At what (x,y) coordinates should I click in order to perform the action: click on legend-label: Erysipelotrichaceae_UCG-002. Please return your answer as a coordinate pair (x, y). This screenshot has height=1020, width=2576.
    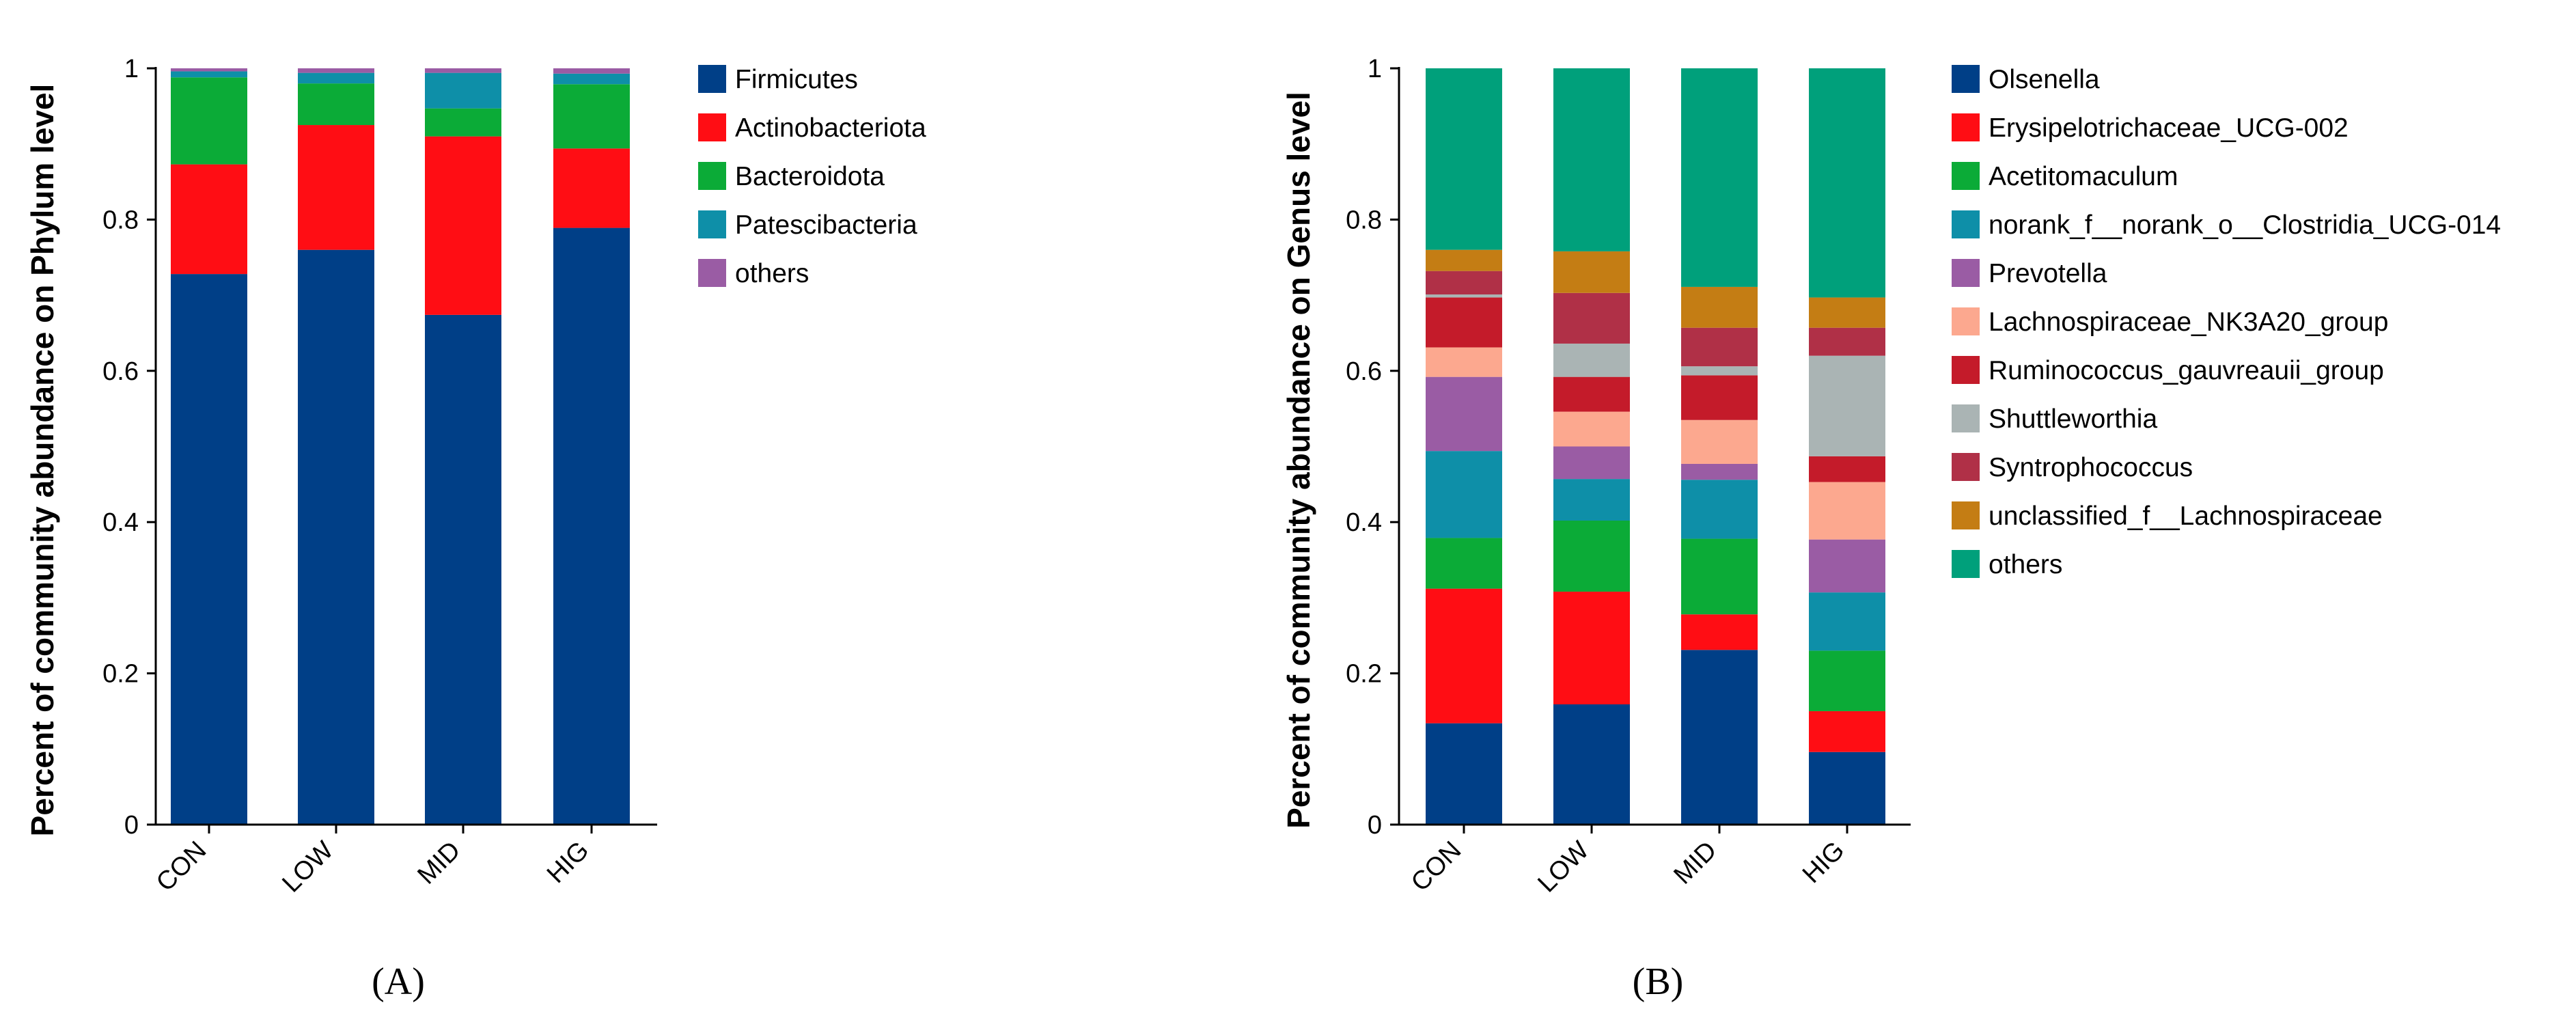
    Looking at the image, I should click on (2169, 128).